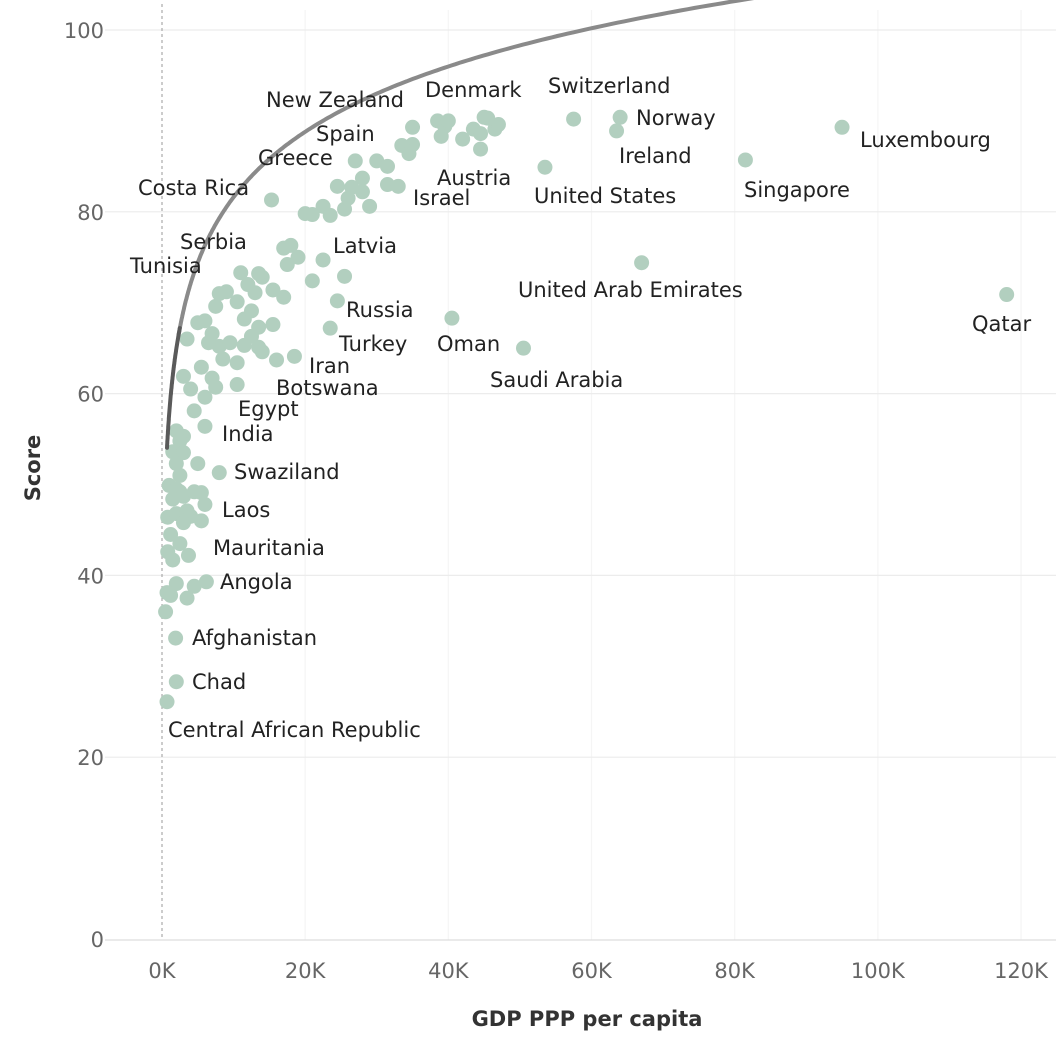 This screenshot has width=1056, height=1048. I want to click on point-label: New Zealand, so click(335, 100).